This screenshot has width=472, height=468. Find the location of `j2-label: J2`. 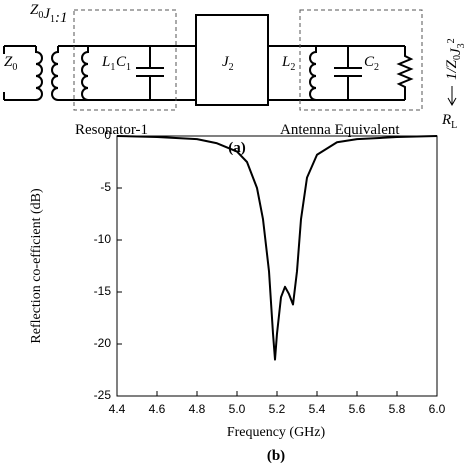

j2-label: J2 is located at coordinates (228, 63).